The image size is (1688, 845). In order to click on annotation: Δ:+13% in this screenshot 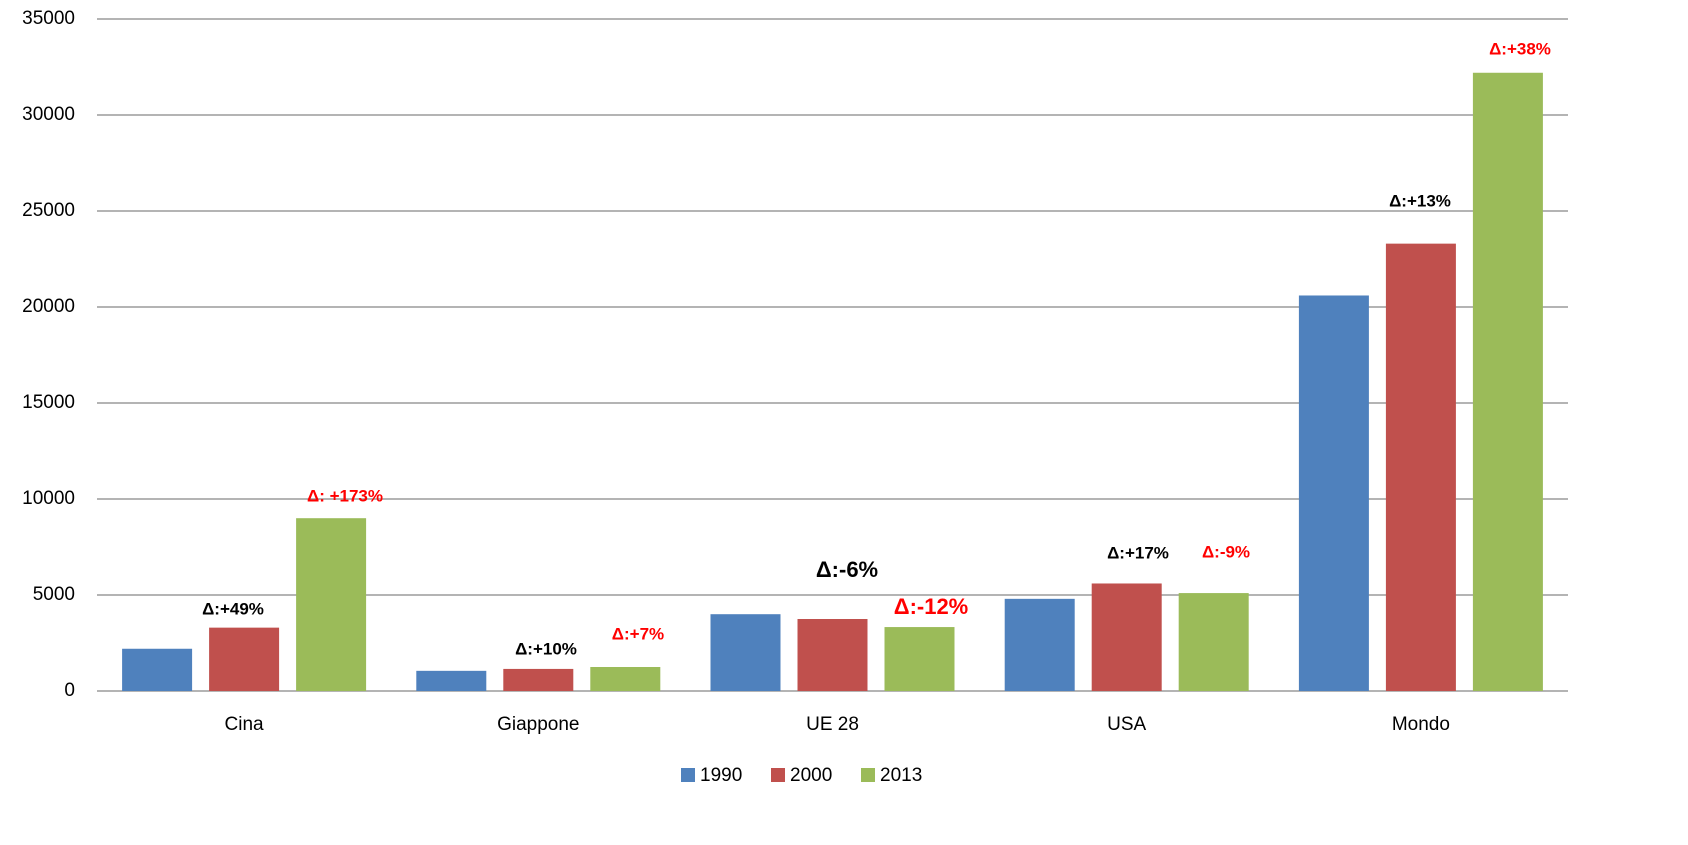, I will do `click(1420, 200)`.